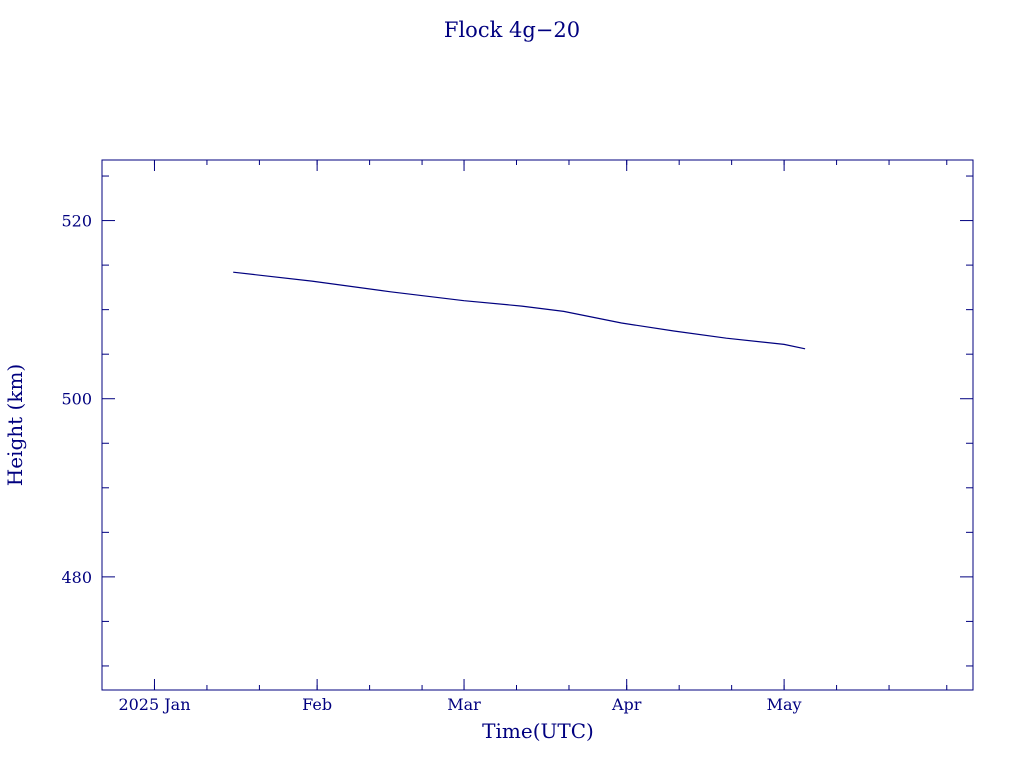 This screenshot has width=1024, height=773. What do you see at coordinates (538, 731) in the screenshot?
I see `x-axis-title: Time(UTC)` at bounding box center [538, 731].